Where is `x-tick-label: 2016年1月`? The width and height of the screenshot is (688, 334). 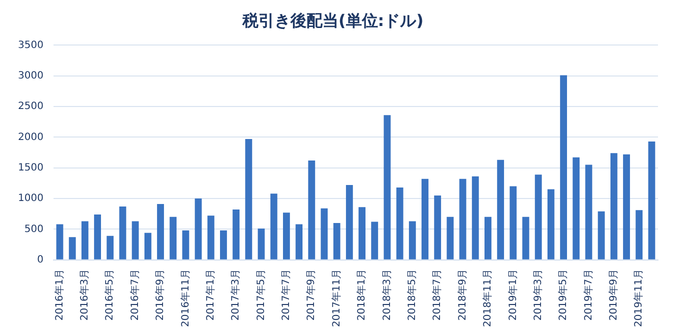
x-tick-label: 2016年1月 is located at coordinates (59, 294).